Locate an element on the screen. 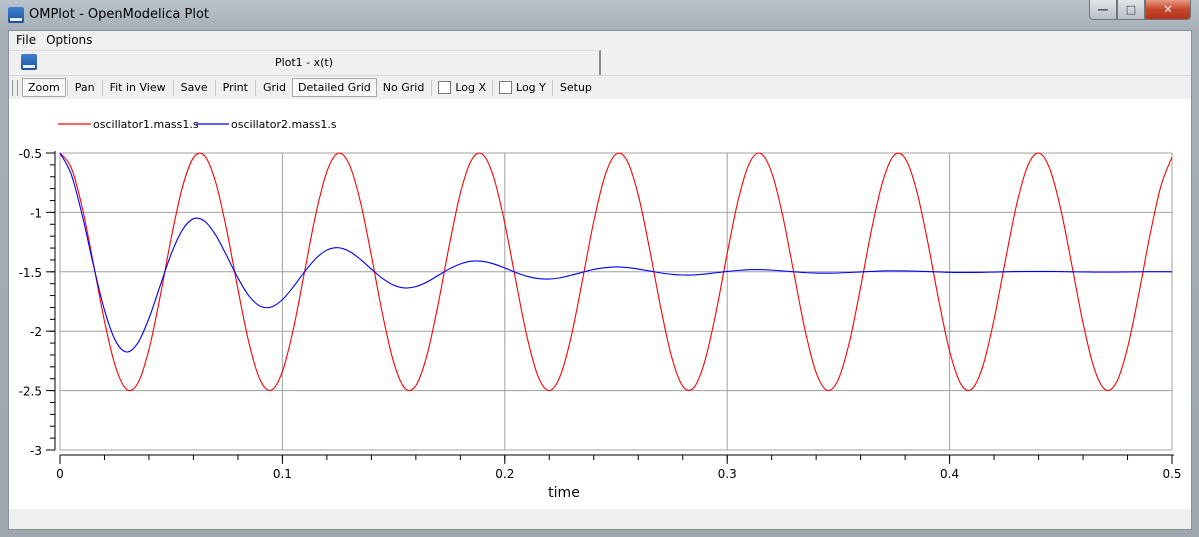  x-tick-label: 0 is located at coordinates (60, 474).